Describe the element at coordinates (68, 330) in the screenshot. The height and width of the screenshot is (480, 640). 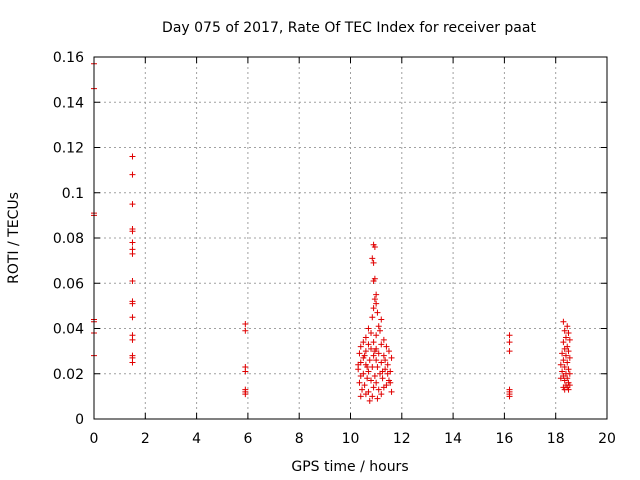
I see `y-tick-label: 0.04` at that location.